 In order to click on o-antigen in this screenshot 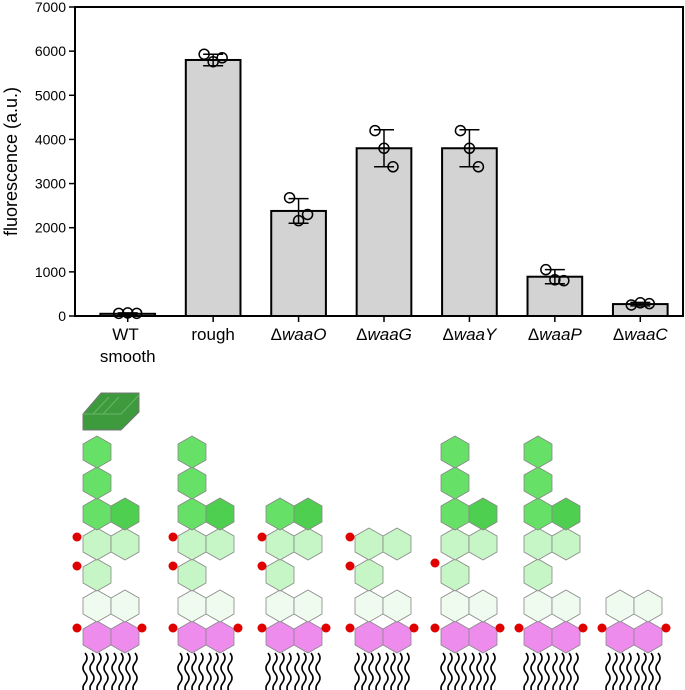, I will do `click(111, 411)`.